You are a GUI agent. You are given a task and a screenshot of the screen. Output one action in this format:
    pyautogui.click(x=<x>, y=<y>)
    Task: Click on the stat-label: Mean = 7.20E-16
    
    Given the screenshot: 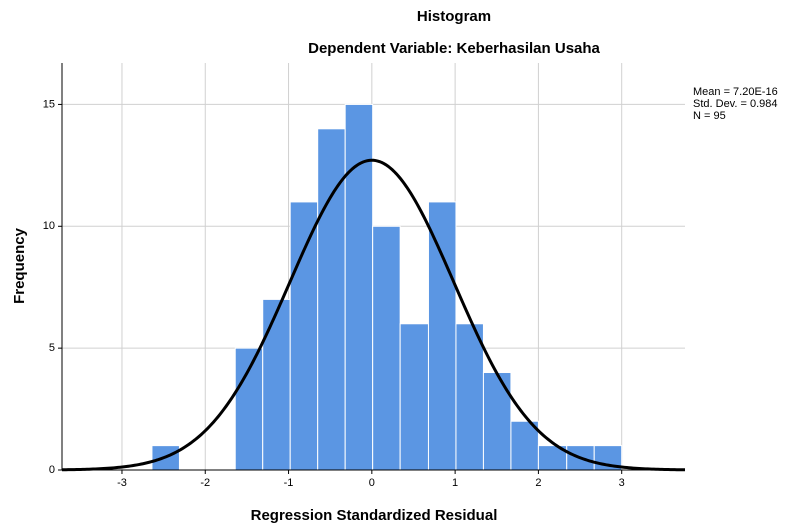 What is the action you would take?
    pyautogui.click(x=735, y=92)
    